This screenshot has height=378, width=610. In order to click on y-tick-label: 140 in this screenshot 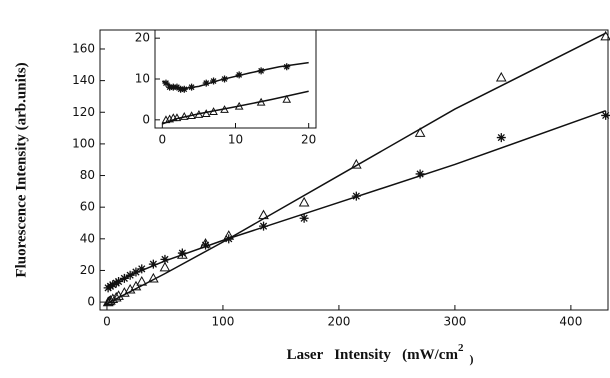, I will do `click(83, 80)`.